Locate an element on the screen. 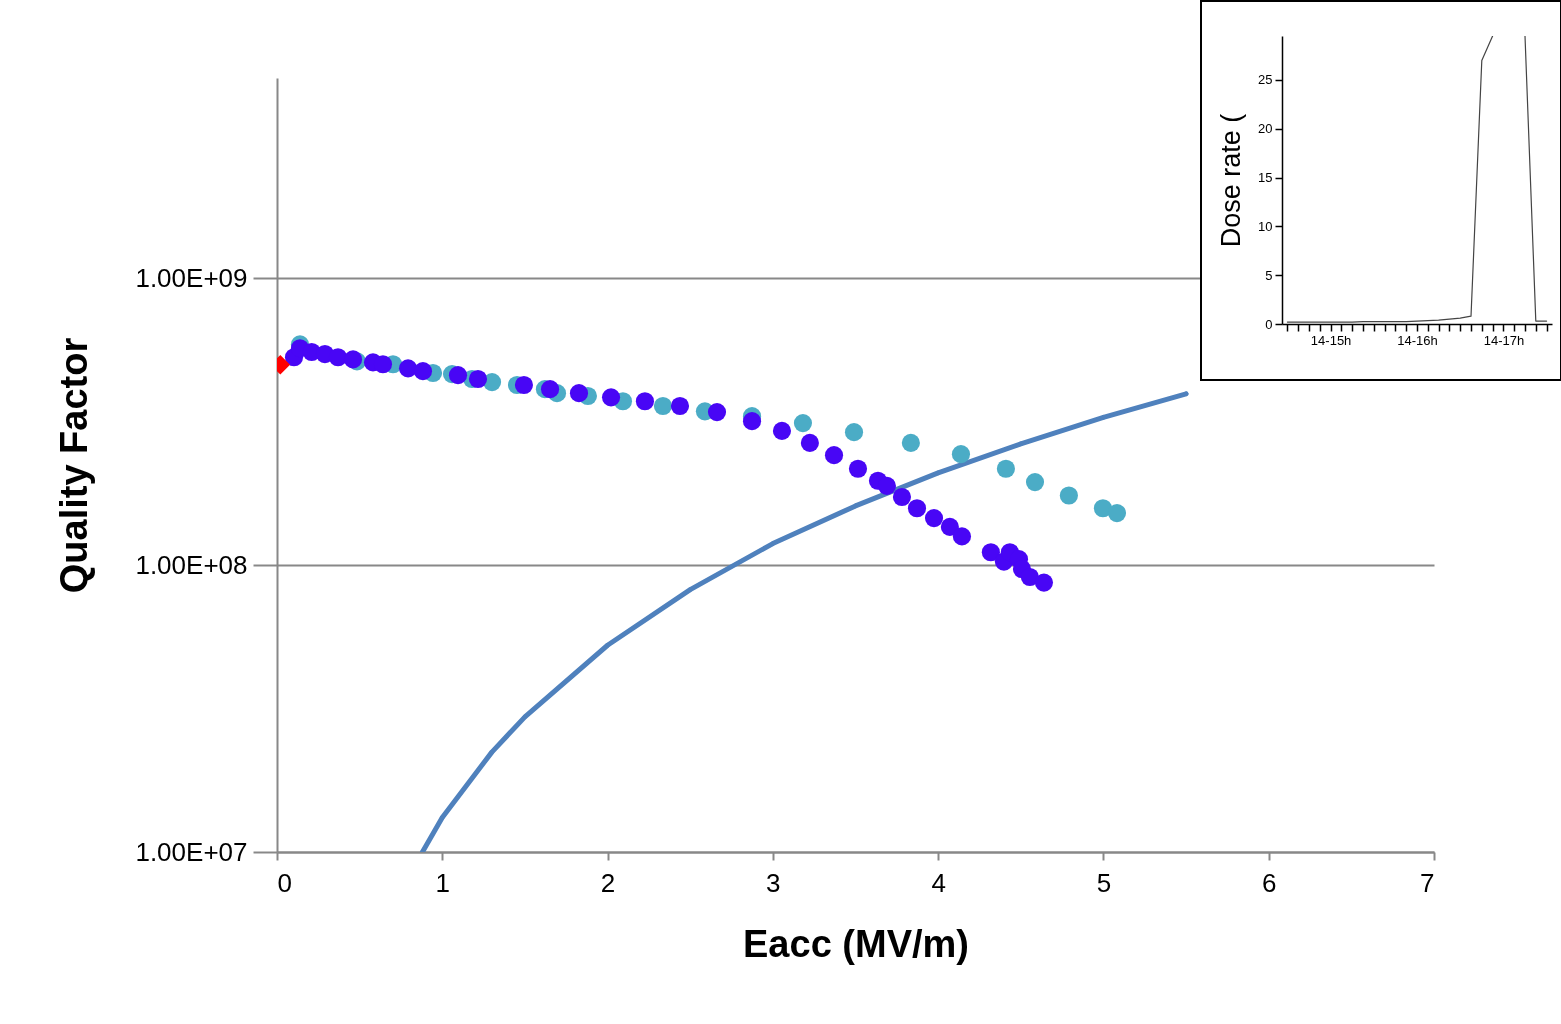 This screenshot has width=1561, height=1024. y-tick-label: 20 is located at coordinates (1265, 129).